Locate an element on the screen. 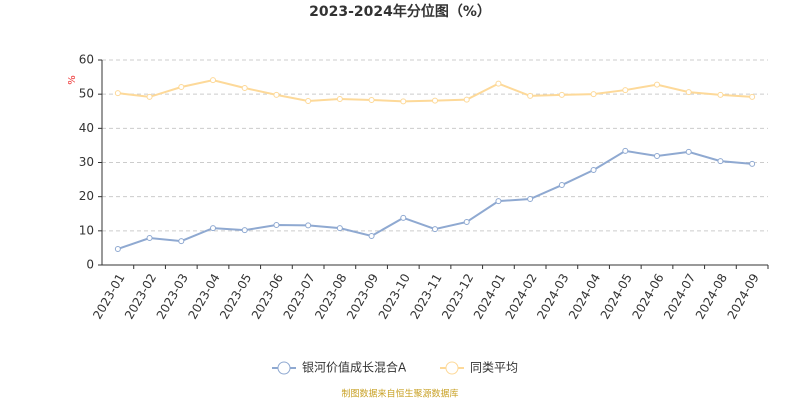 This screenshot has height=400, width=800. y-tick-label: 10 is located at coordinates (86, 230).